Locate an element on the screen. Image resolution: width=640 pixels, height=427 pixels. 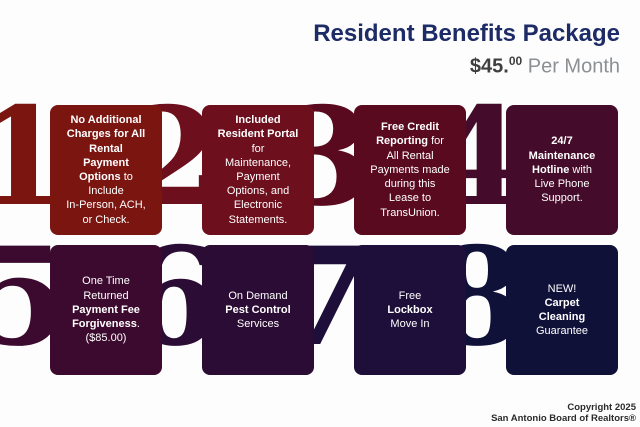
benefit-panel-8: NEW! Carpet Cleaning Guarantee is located at coordinates (562, 310).